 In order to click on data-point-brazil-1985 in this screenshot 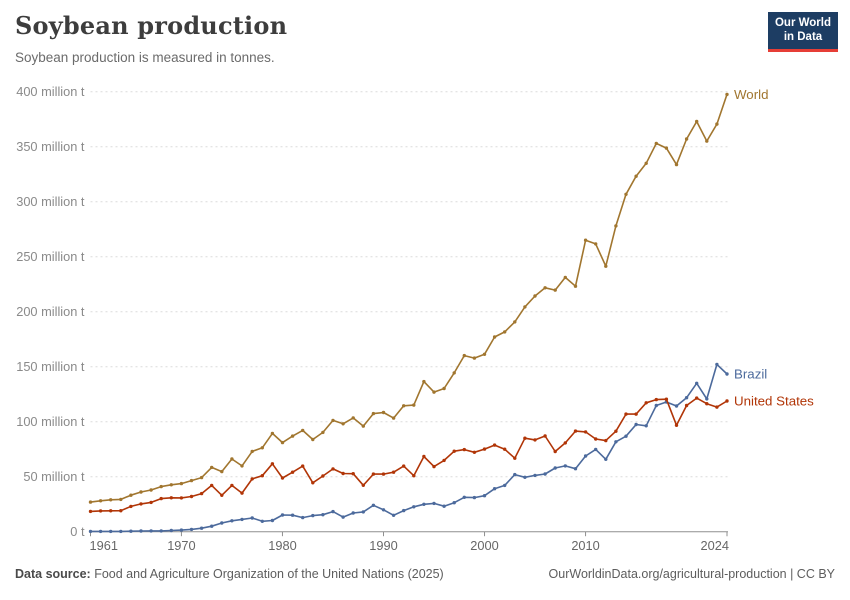, I will do `click(333, 511)`.